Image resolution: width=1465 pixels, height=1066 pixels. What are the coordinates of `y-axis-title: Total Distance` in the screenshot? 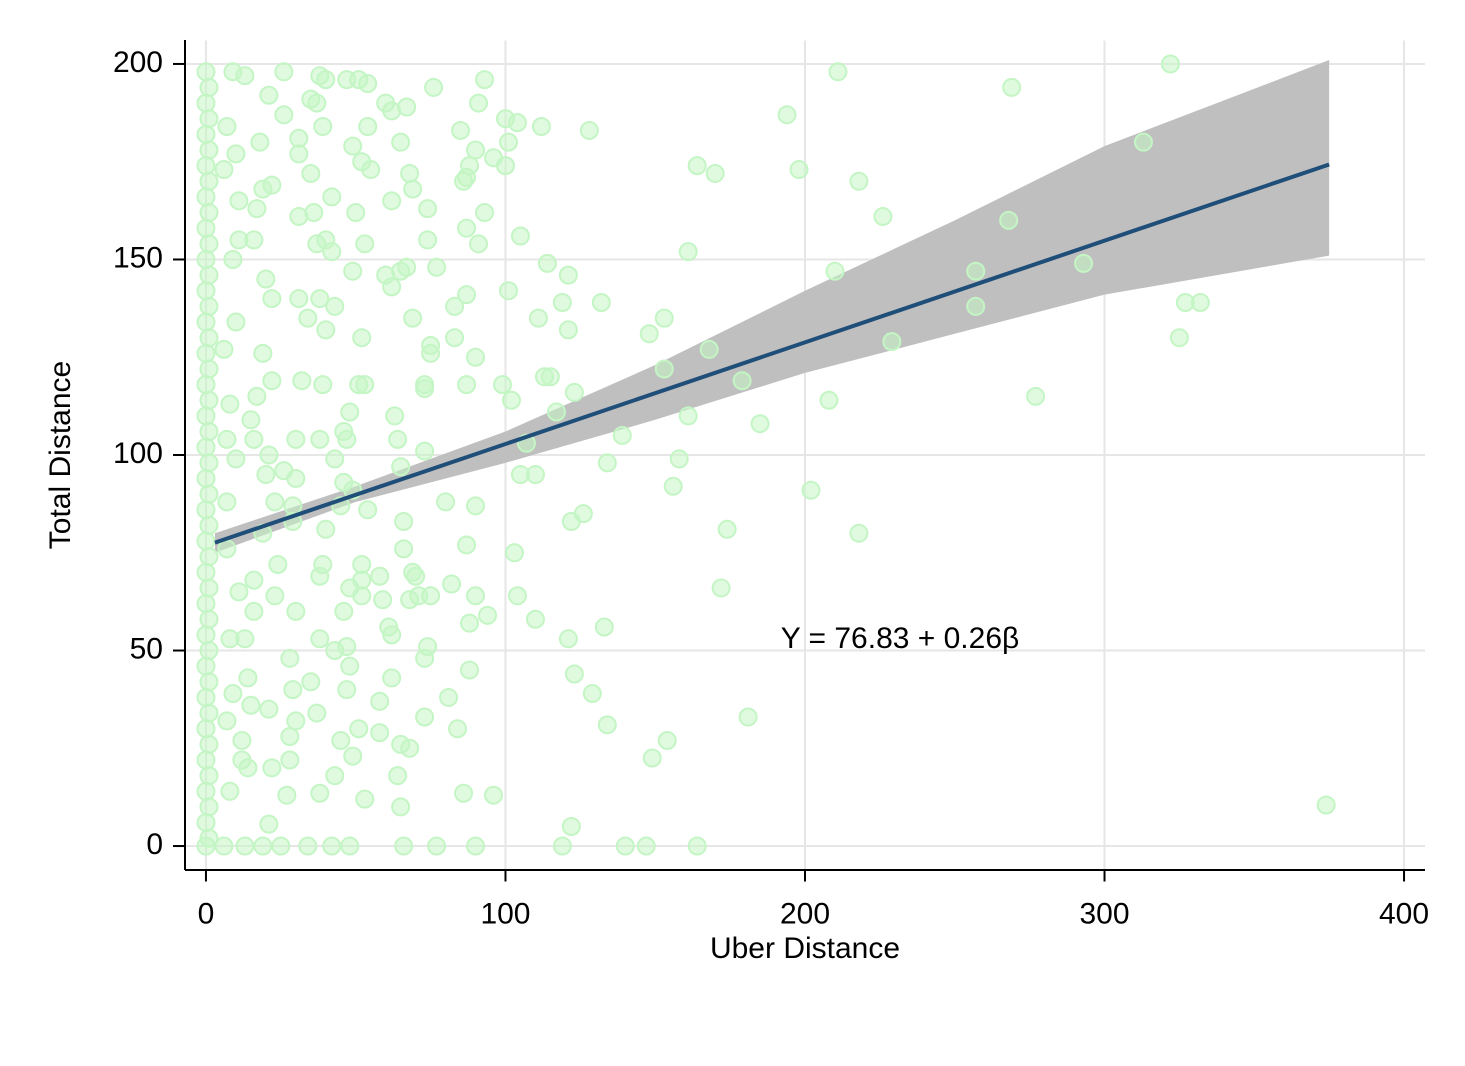 It's located at (60, 455).